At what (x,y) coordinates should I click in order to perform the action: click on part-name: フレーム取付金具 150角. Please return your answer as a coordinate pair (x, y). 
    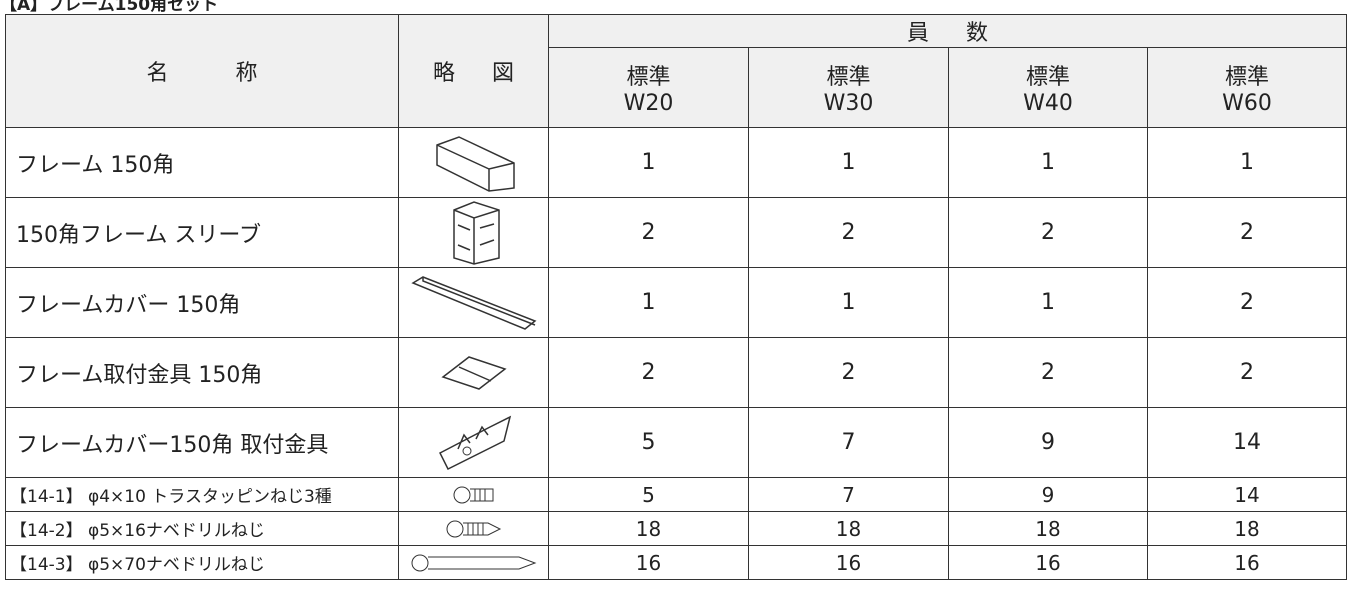
    Looking at the image, I should click on (202, 372).